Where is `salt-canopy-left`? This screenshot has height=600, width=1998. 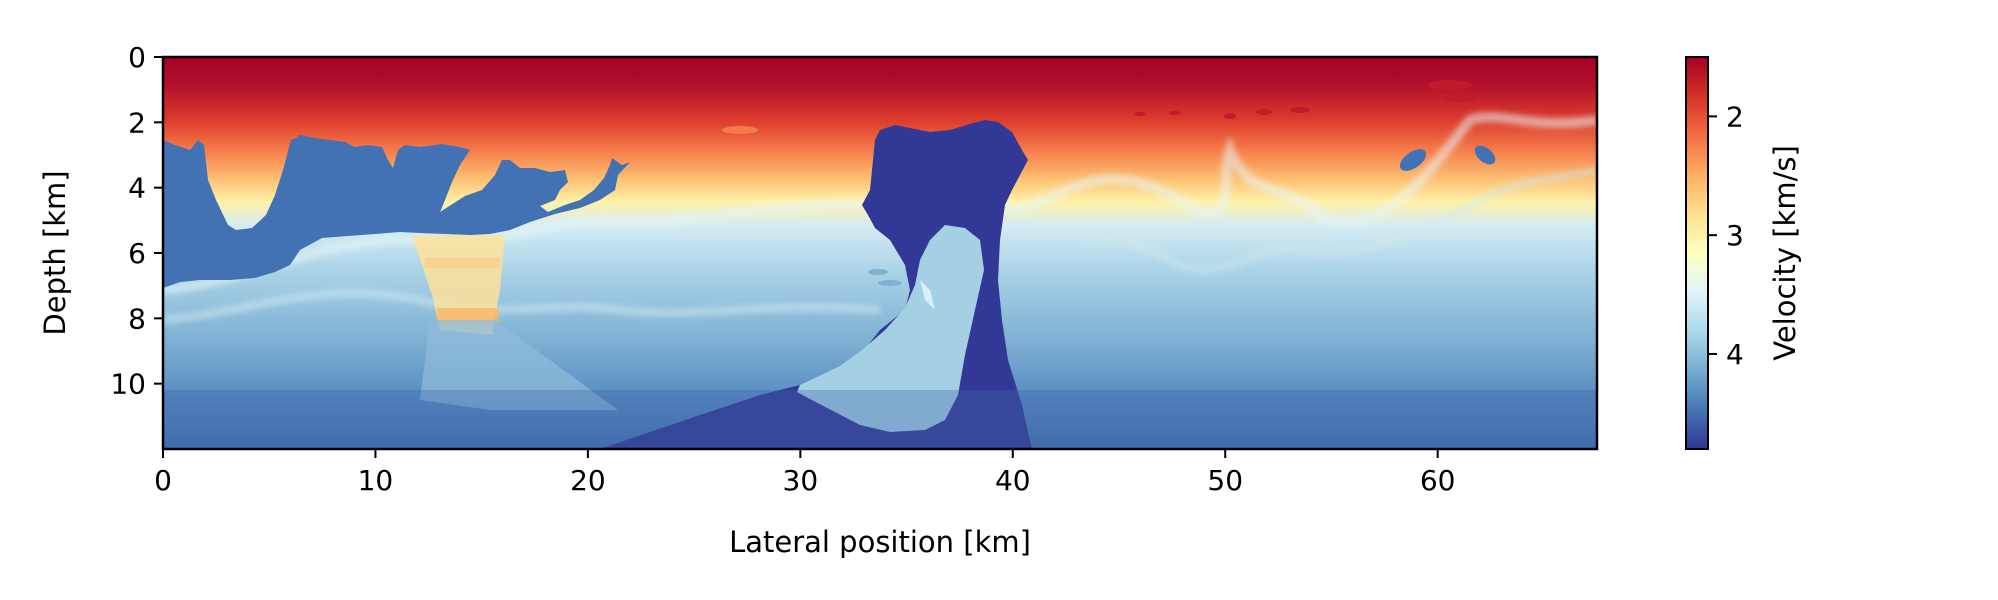 salt-canopy-left is located at coordinates (396, 211).